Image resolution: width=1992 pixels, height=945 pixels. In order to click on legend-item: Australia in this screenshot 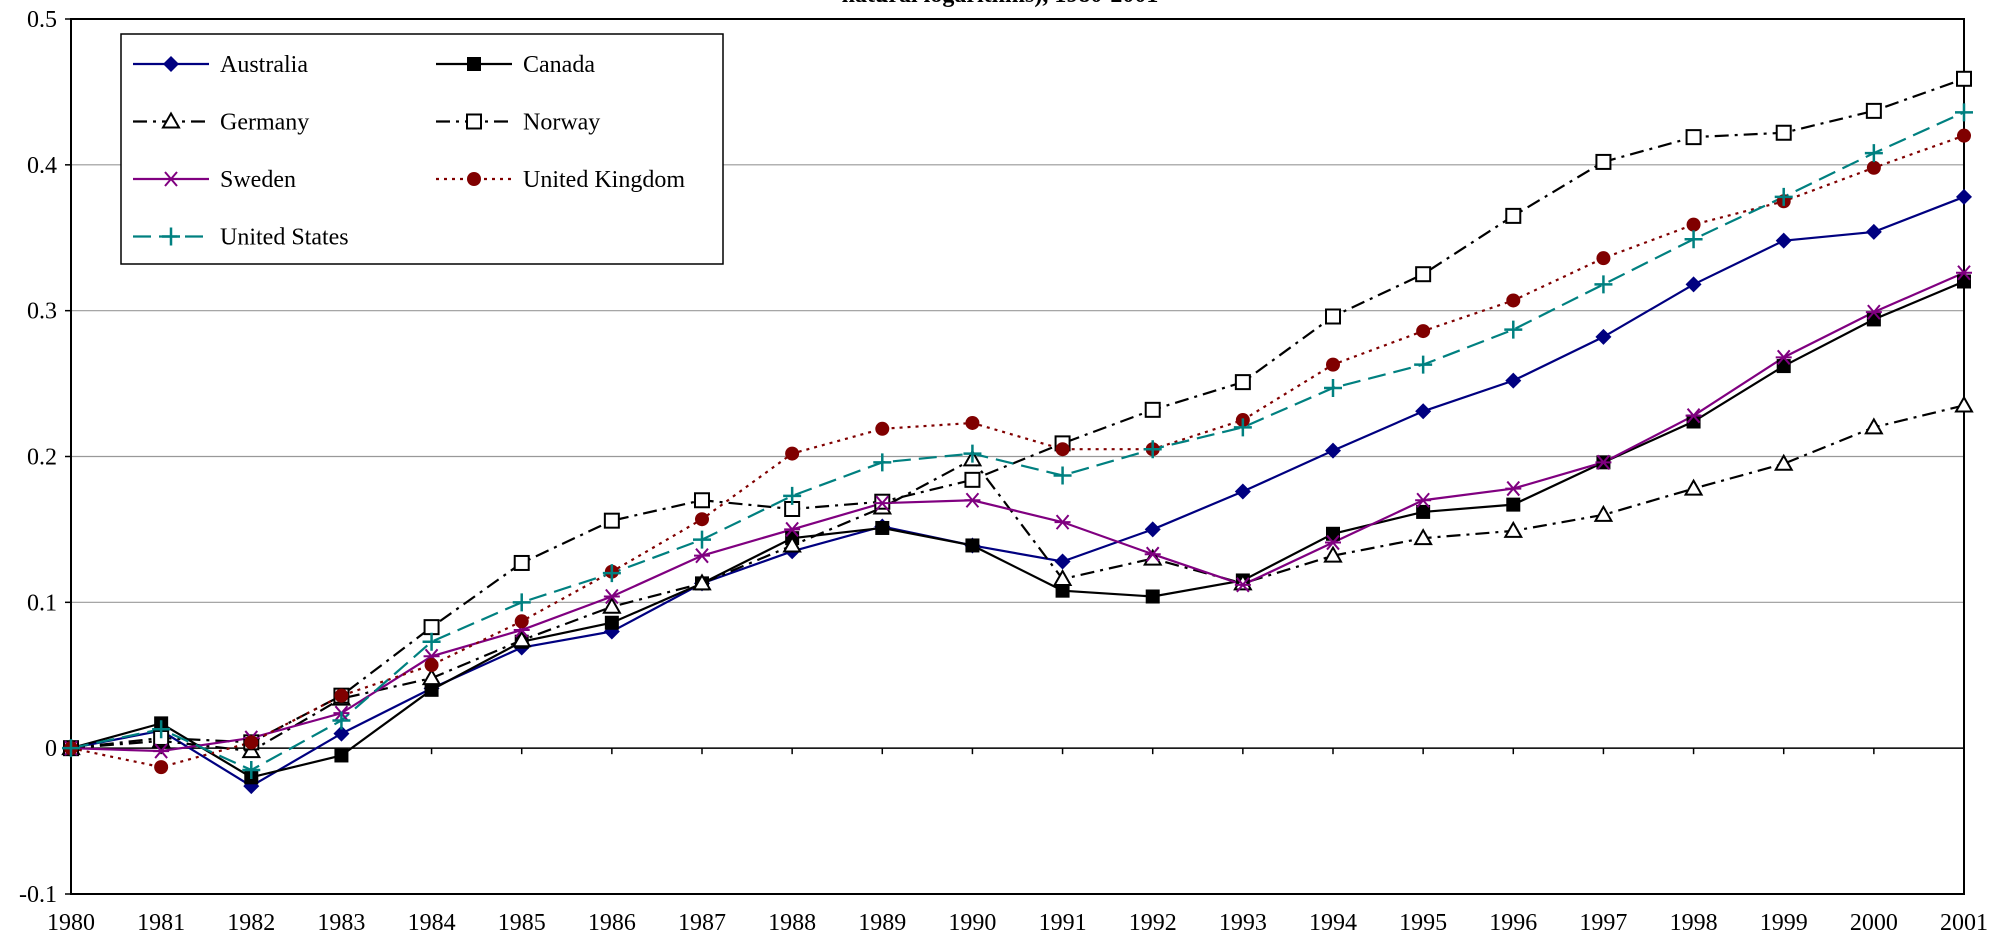, I will do `click(220, 65)`.